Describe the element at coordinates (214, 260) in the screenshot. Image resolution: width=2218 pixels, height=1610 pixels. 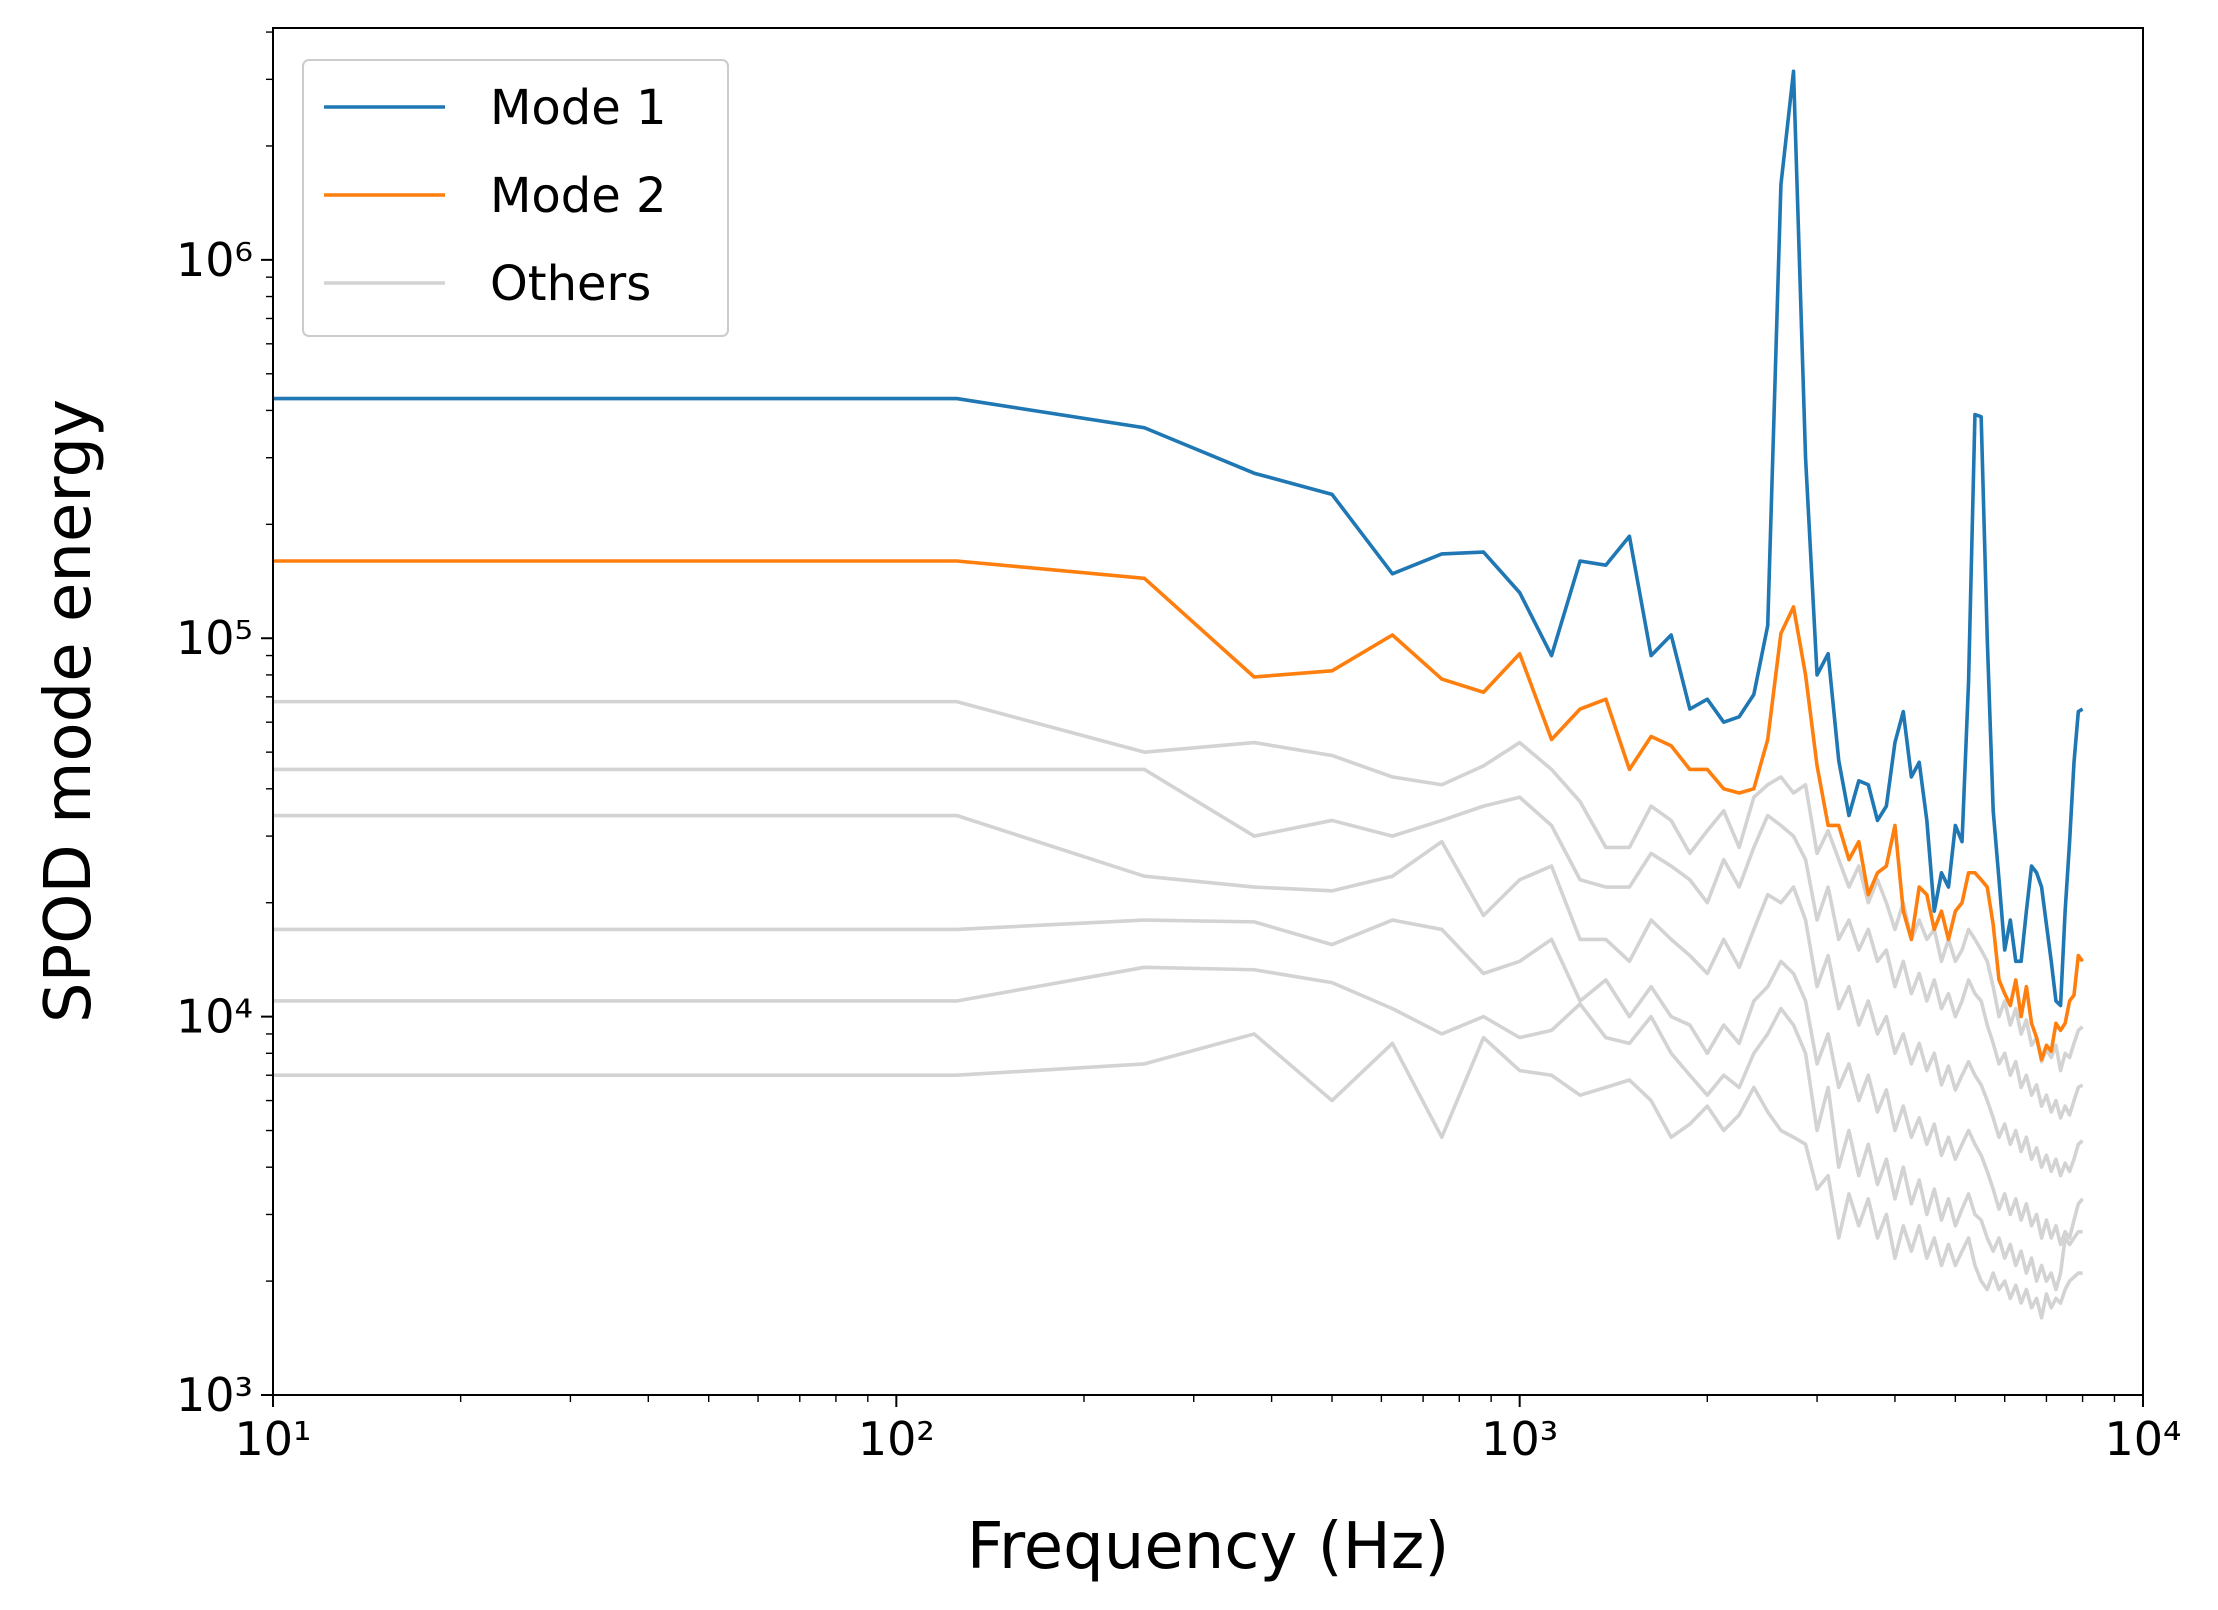
I see `y-tick-label: 10⁶` at that location.